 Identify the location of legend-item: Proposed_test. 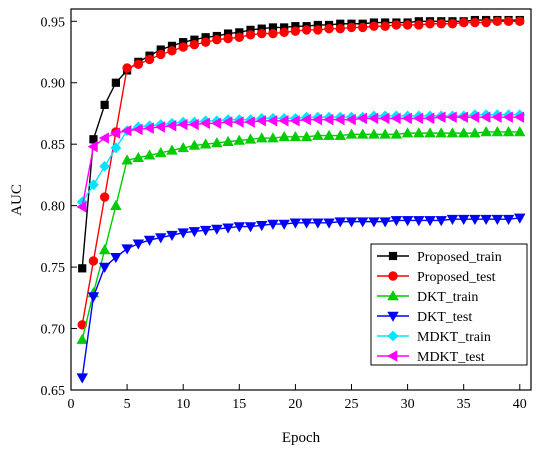
(436, 277).